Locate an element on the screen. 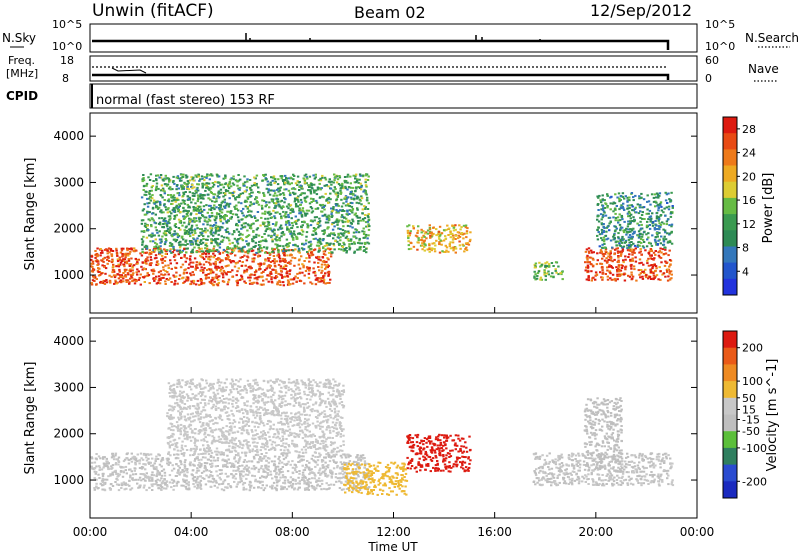 This screenshot has height=554, width=800. y-tick-label: 4000 is located at coordinates (68, 136).